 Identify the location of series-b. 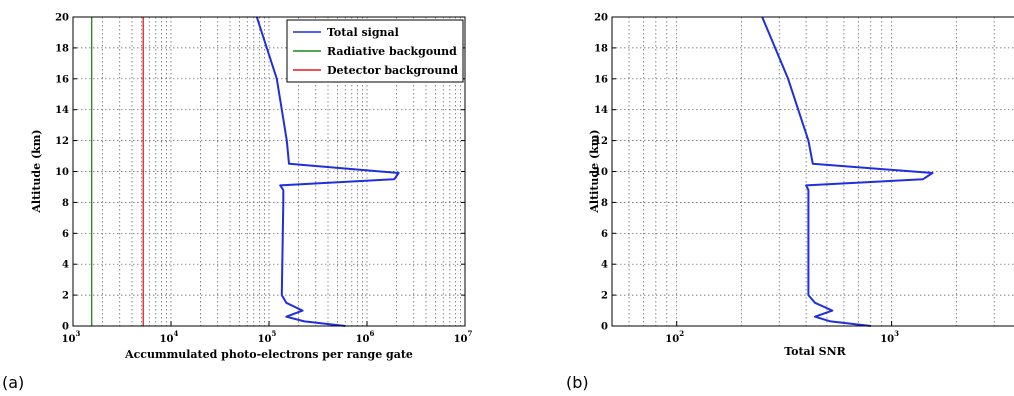
(847, 171).